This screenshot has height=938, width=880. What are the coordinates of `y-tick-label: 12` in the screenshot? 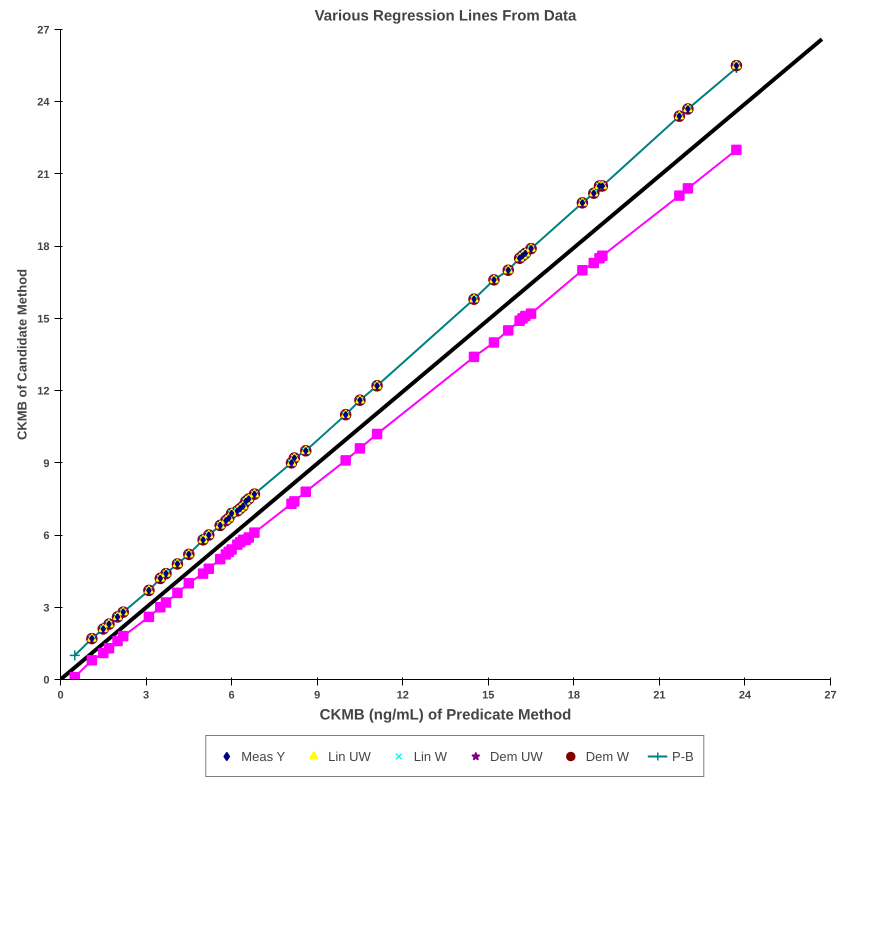 It's located at (43, 392).